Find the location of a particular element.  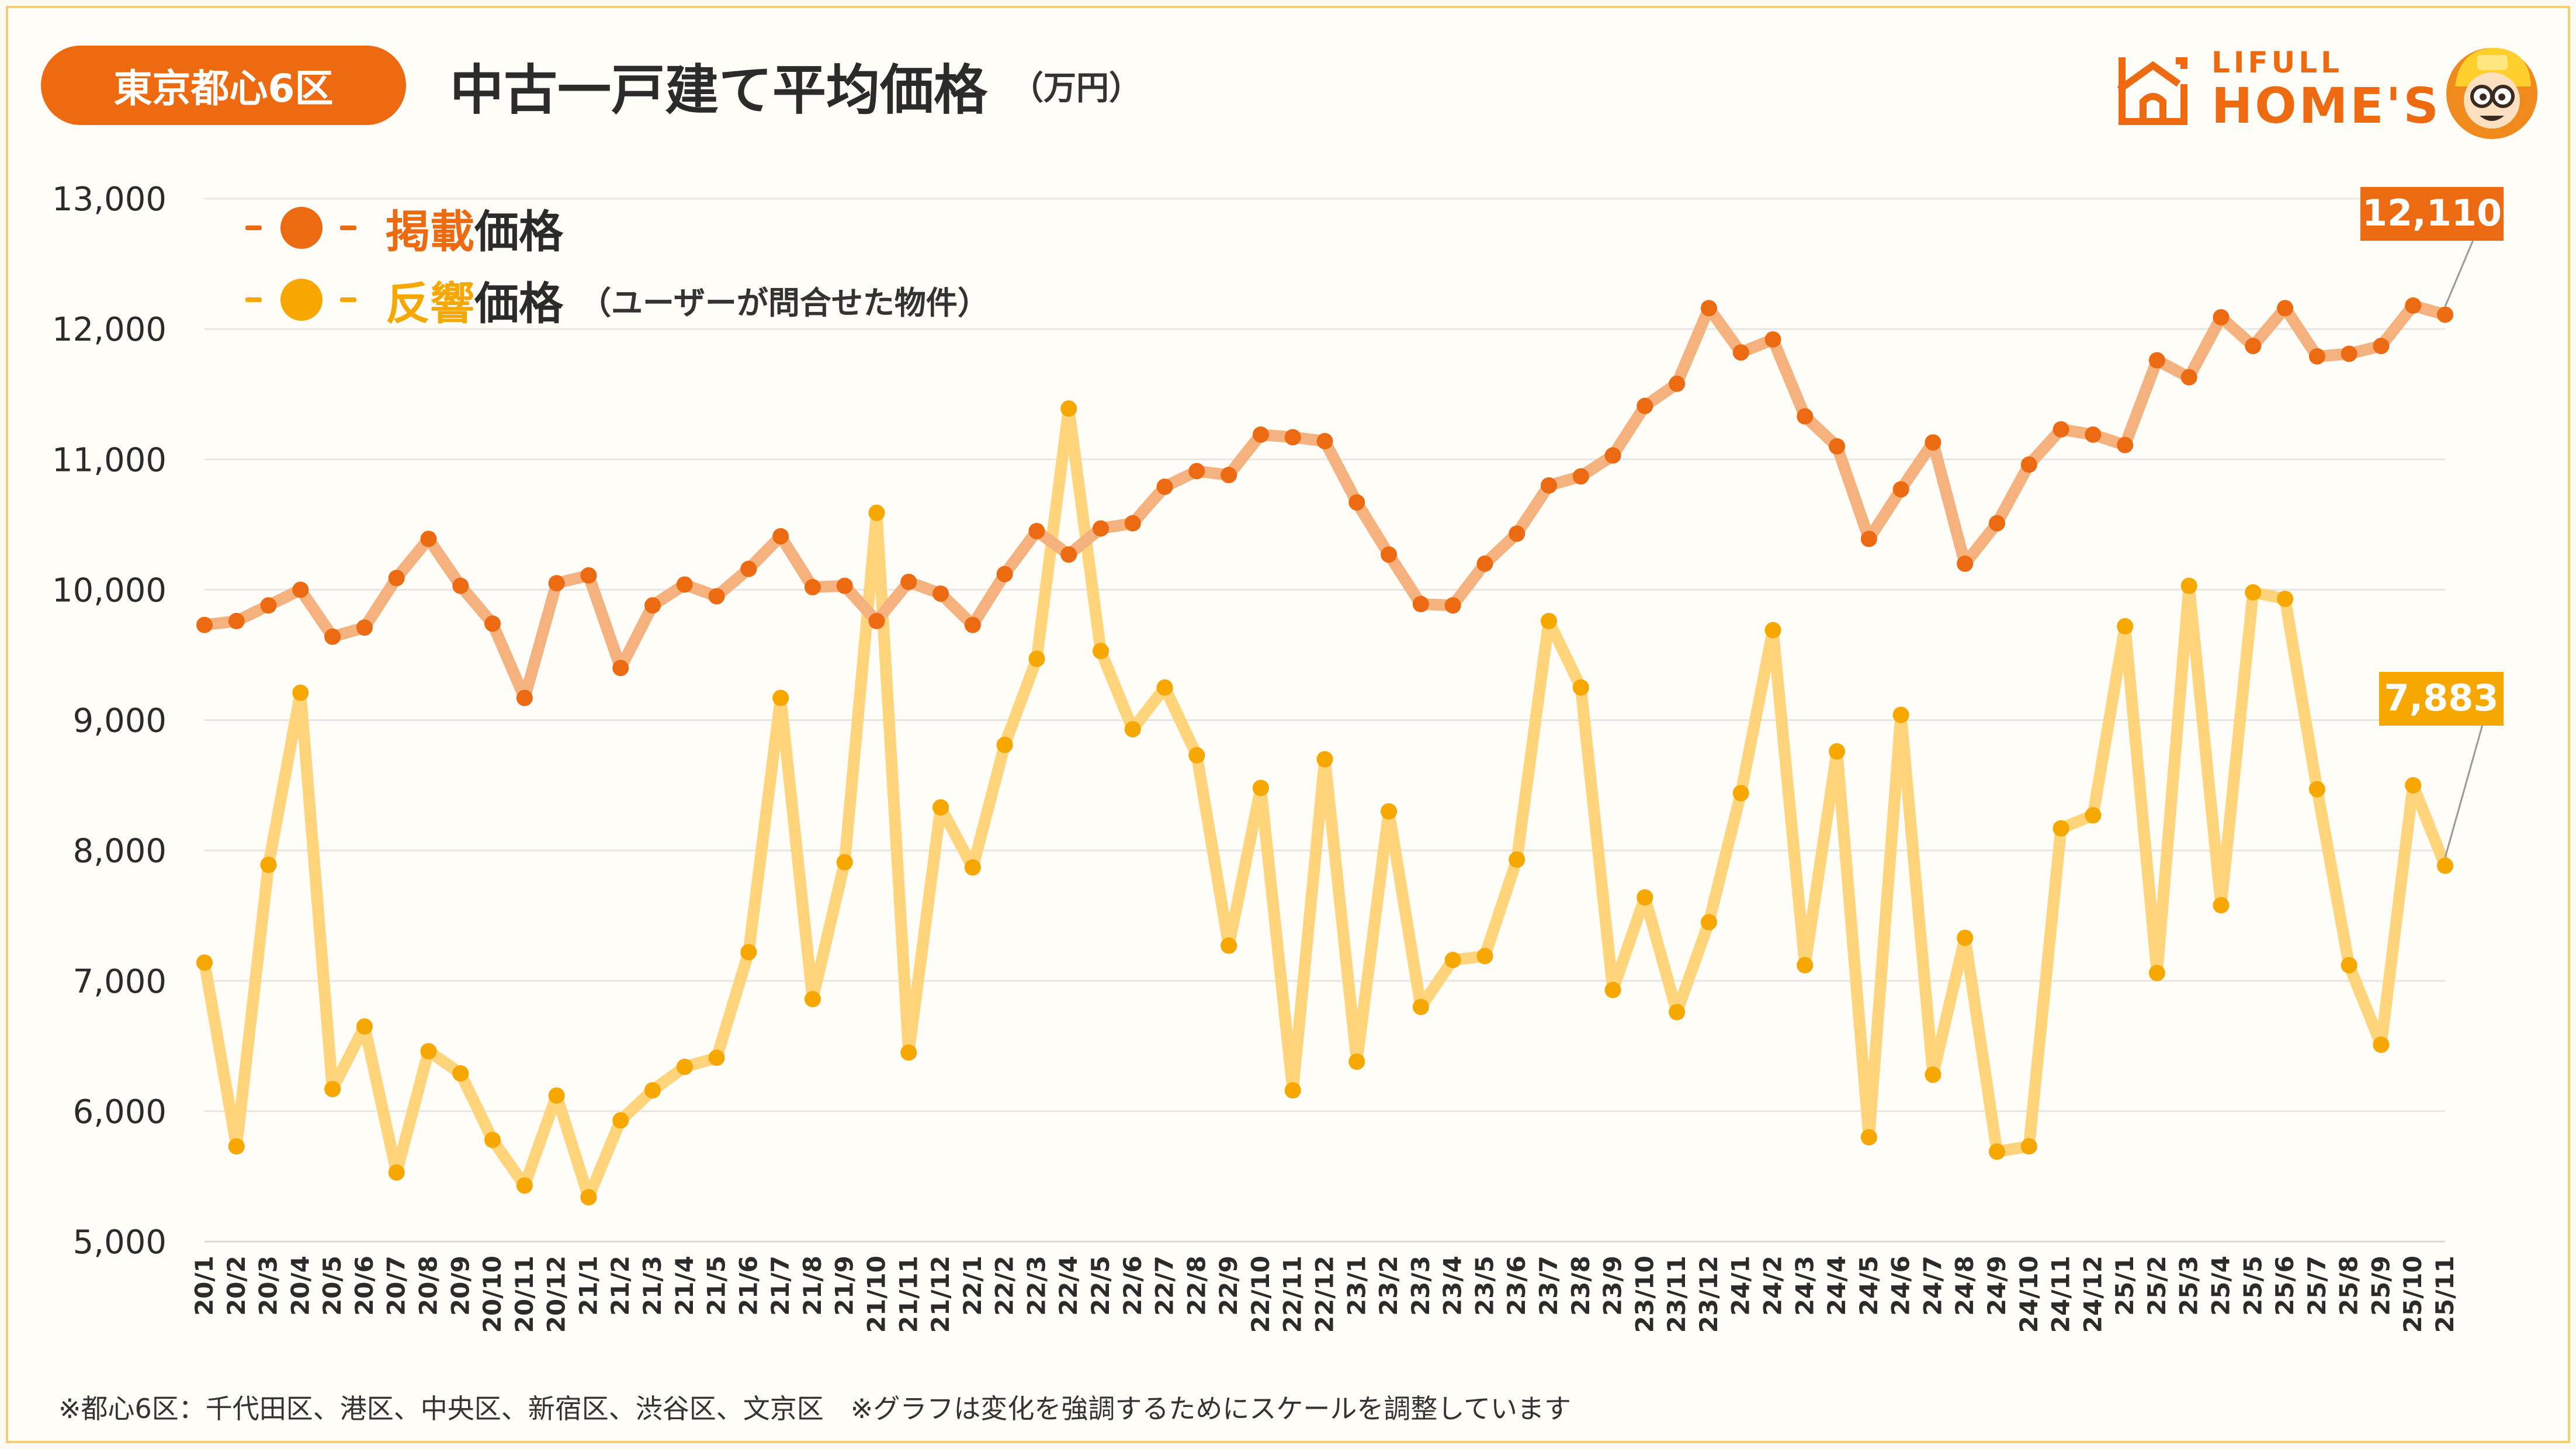

x-tick-label: 22/10 is located at coordinates (1260, 1294).